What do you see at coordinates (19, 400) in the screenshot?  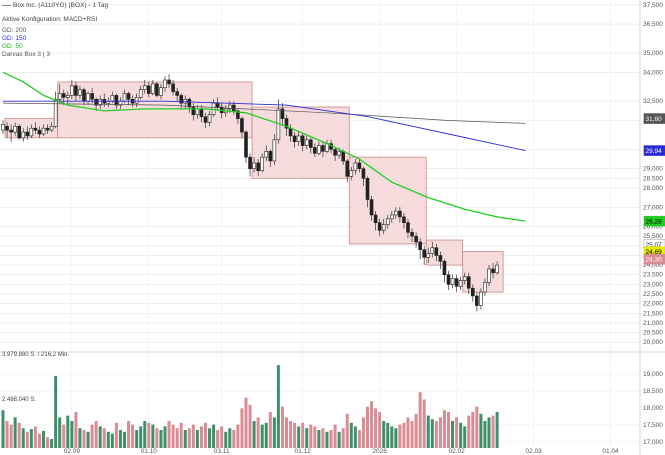 I see `volume-label-mid: 2.488.040 S.` at bounding box center [19, 400].